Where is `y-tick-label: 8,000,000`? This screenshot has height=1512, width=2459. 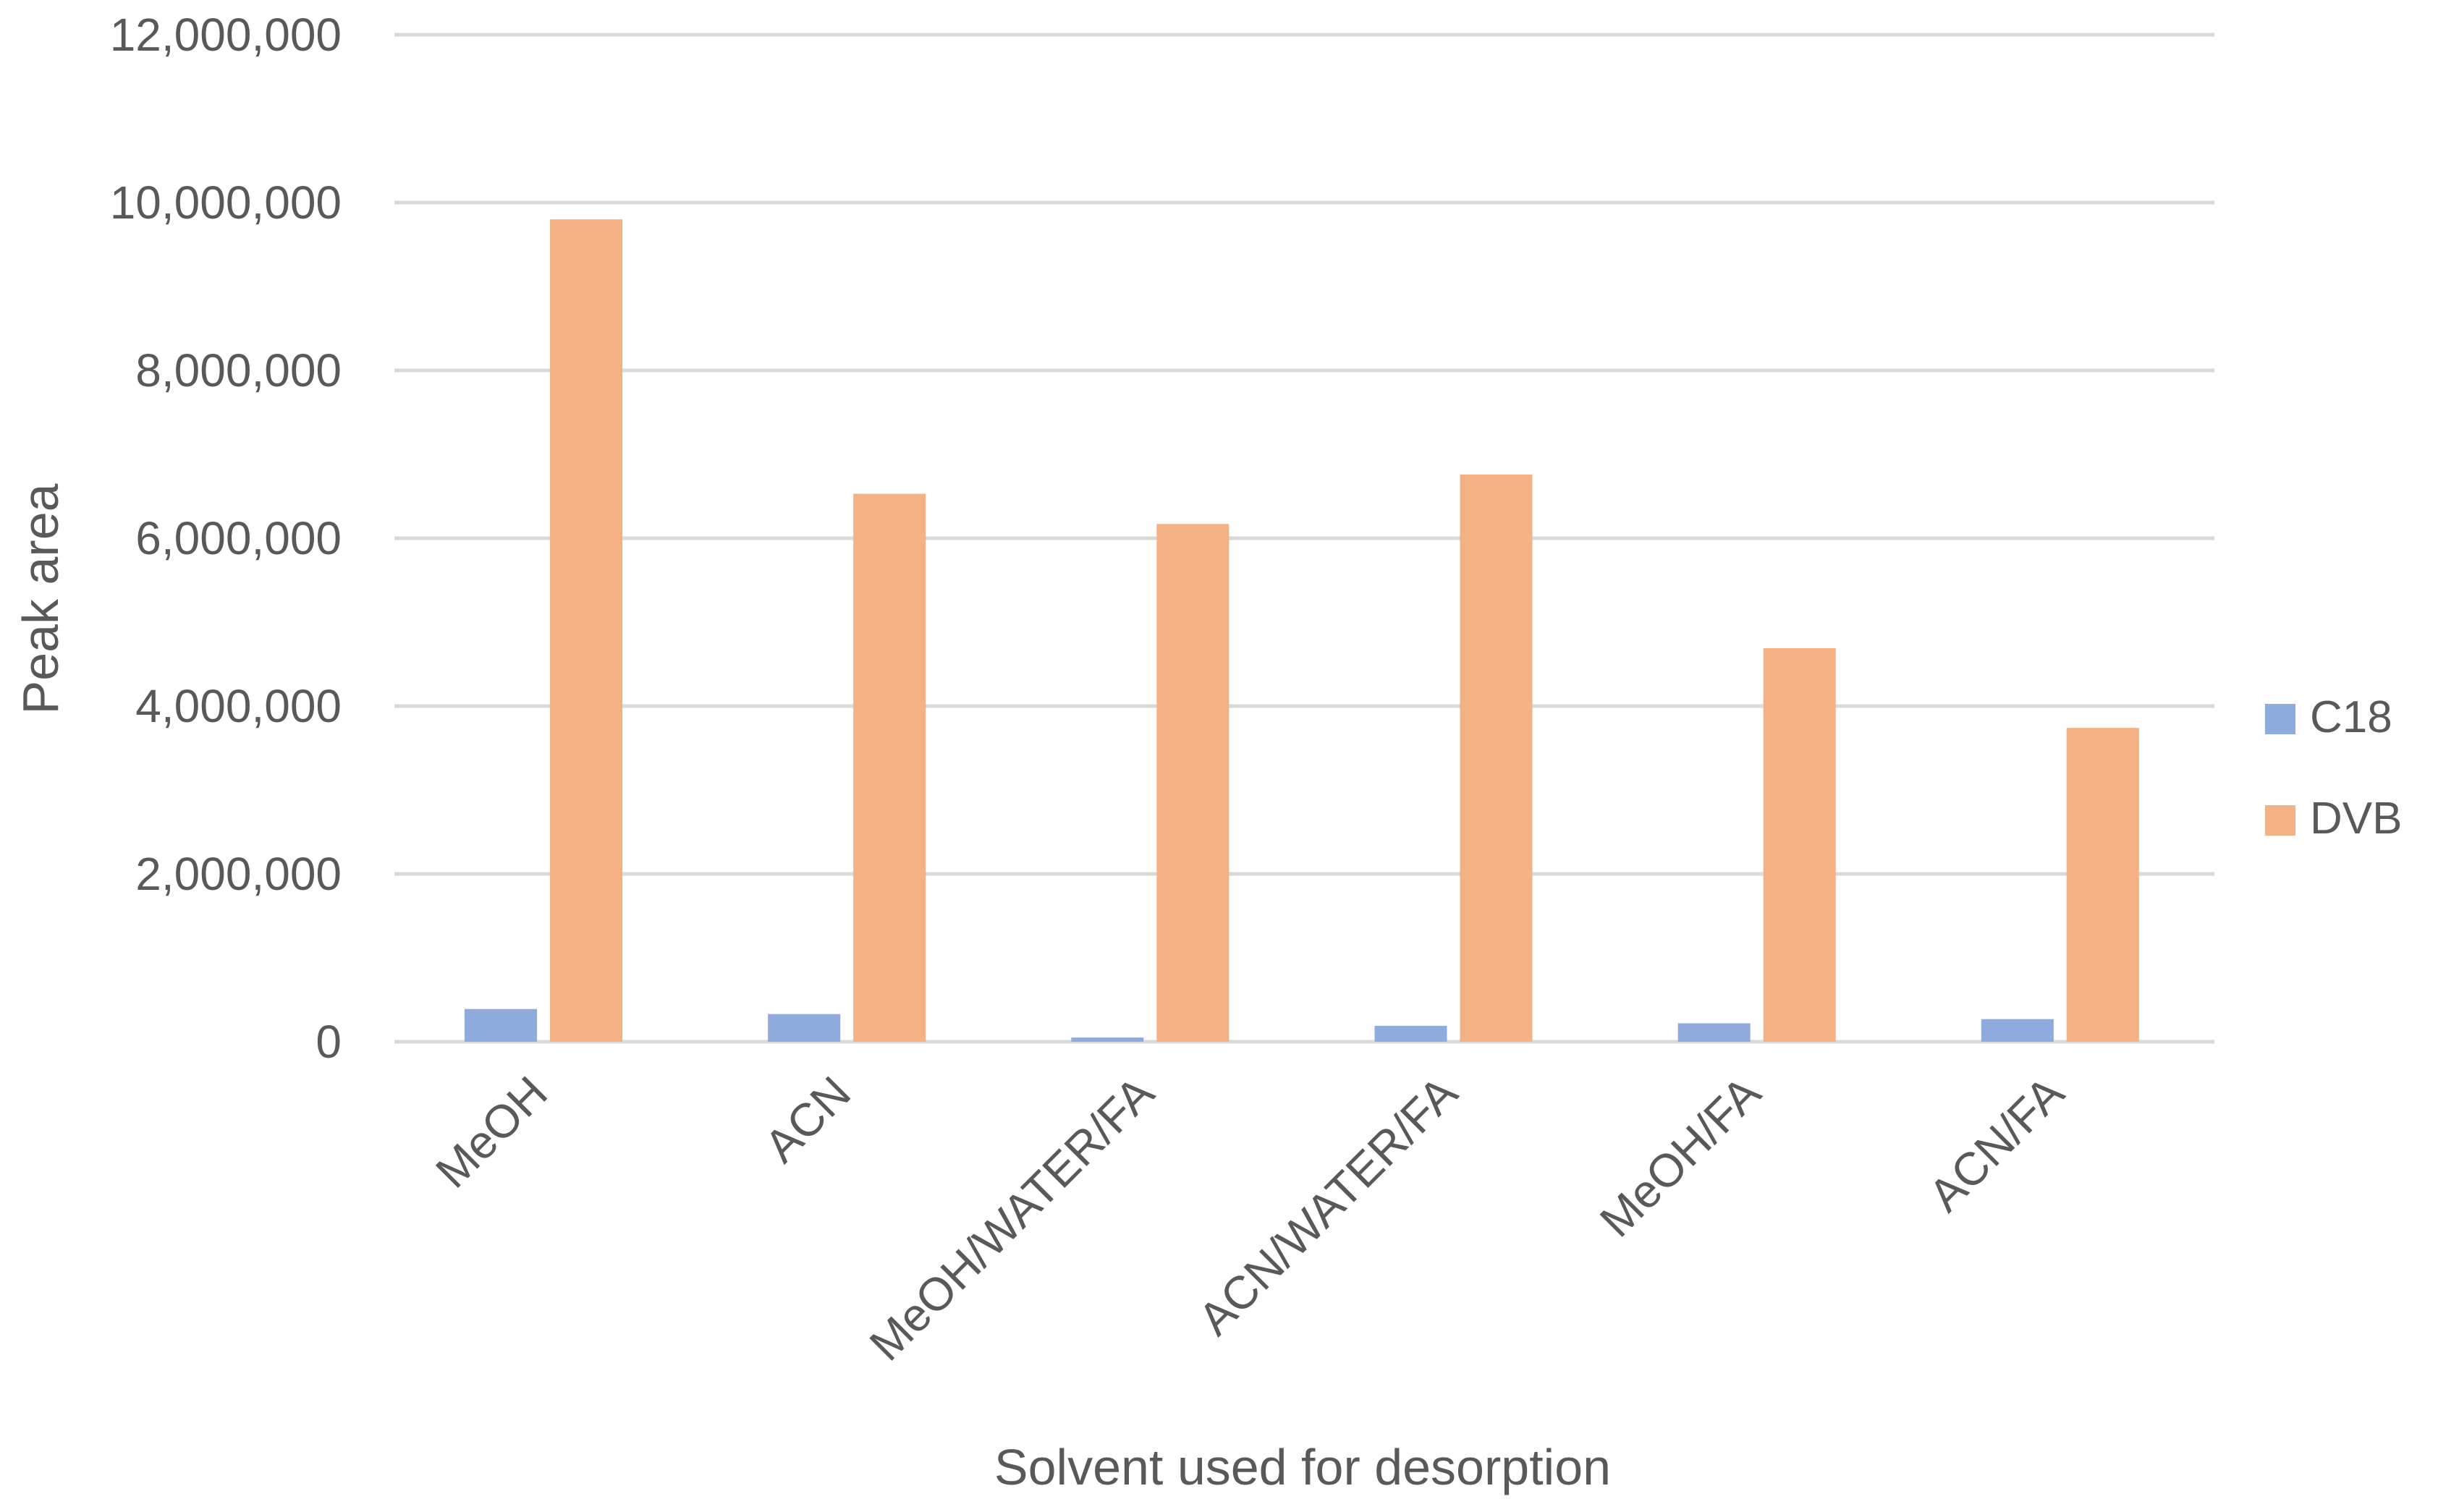
y-tick-label: 8,000,000 is located at coordinates (239, 370).